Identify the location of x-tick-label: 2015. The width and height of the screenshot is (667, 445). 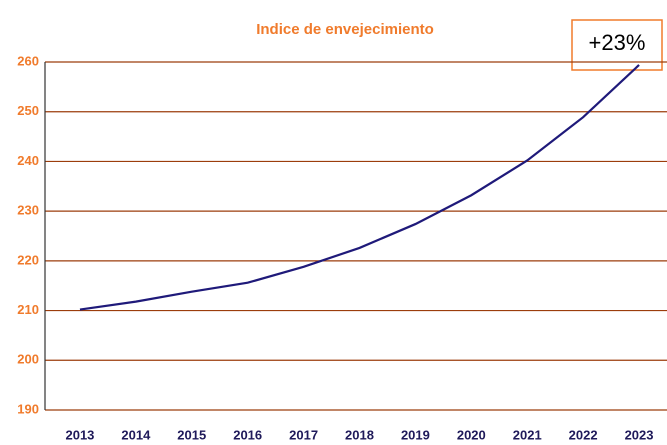
(191, 434).